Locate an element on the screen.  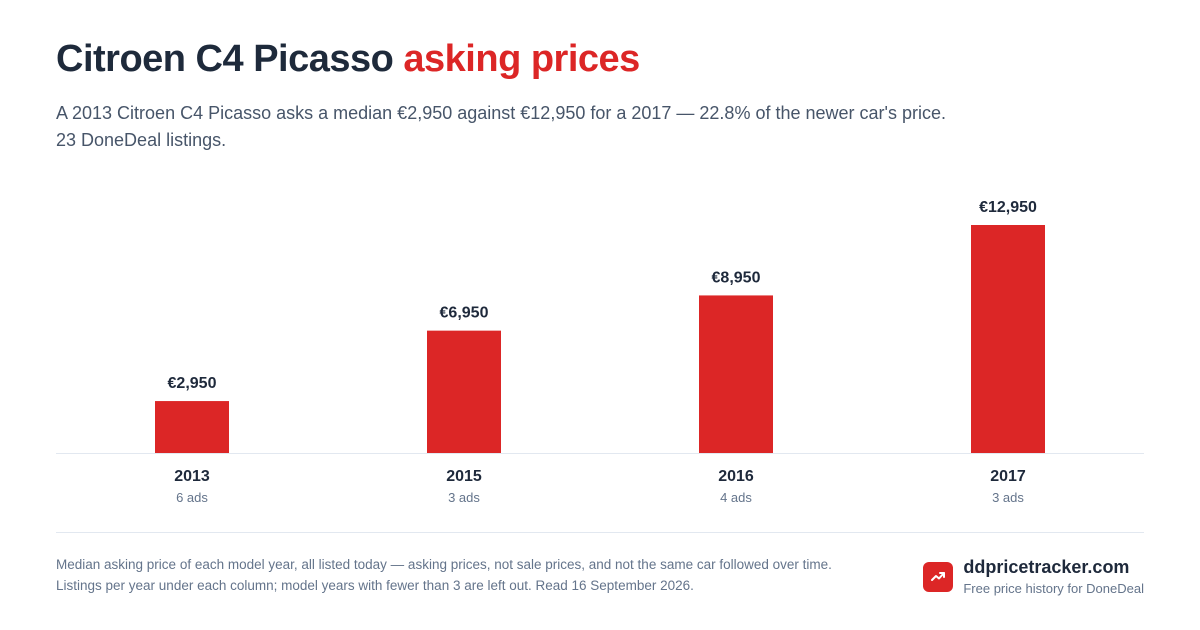
brand-tagline: Free price history for DoneDeal is located at coordinates (1053, 588).